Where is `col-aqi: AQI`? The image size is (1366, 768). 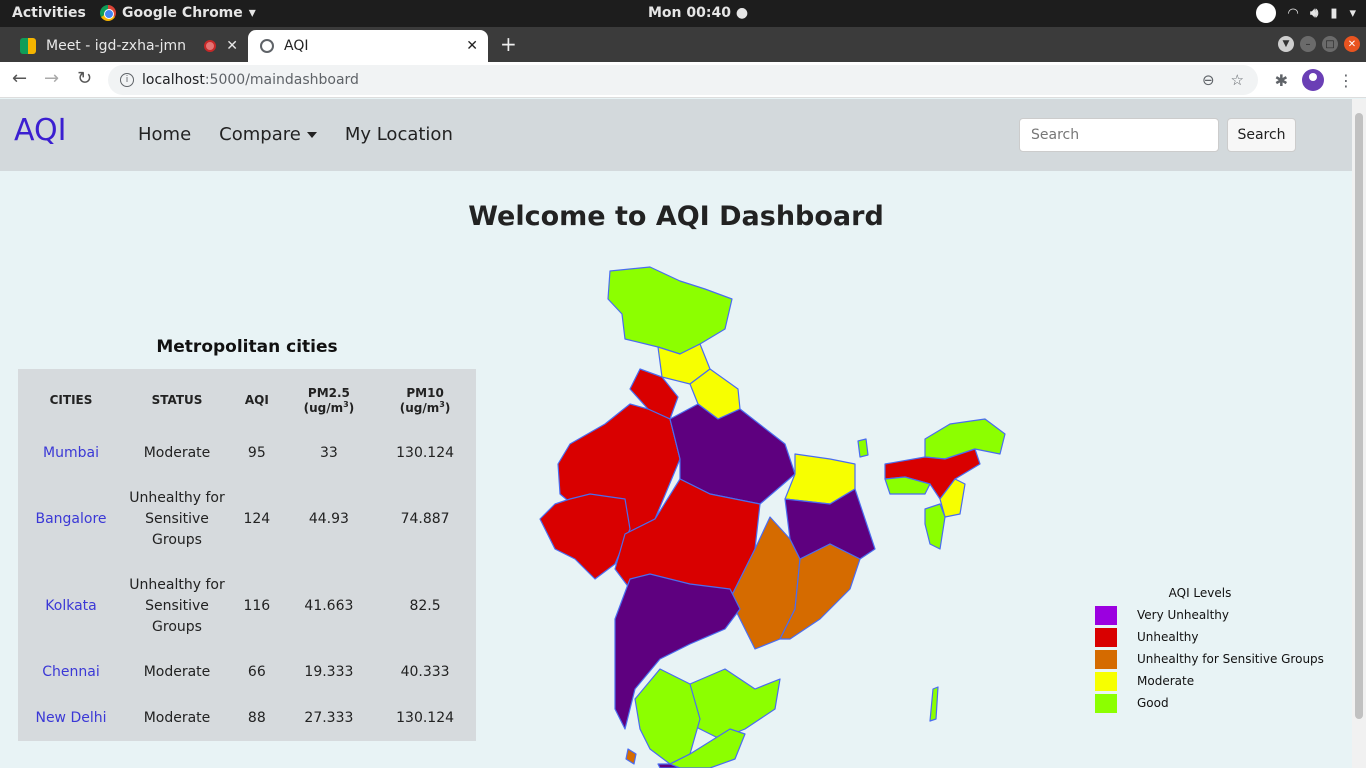 col-aqi: AQI is located at coordinates (256, 400).